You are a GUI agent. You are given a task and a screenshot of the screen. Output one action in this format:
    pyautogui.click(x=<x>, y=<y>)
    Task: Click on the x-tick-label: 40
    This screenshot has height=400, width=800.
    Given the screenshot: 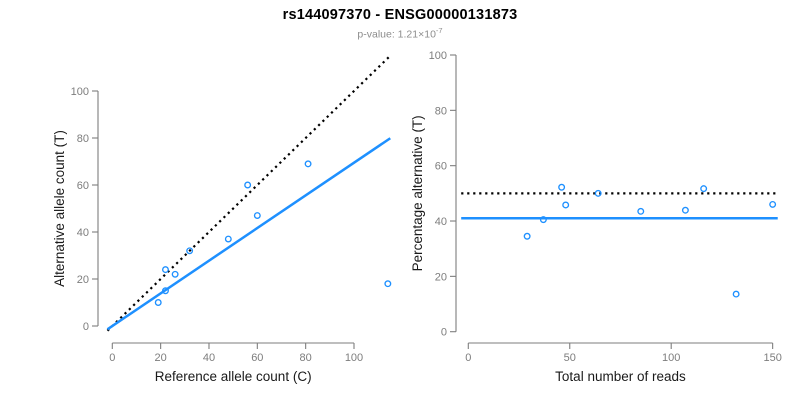 What is the action you would take?
    pyautogui.click(x=209, y=358)
    